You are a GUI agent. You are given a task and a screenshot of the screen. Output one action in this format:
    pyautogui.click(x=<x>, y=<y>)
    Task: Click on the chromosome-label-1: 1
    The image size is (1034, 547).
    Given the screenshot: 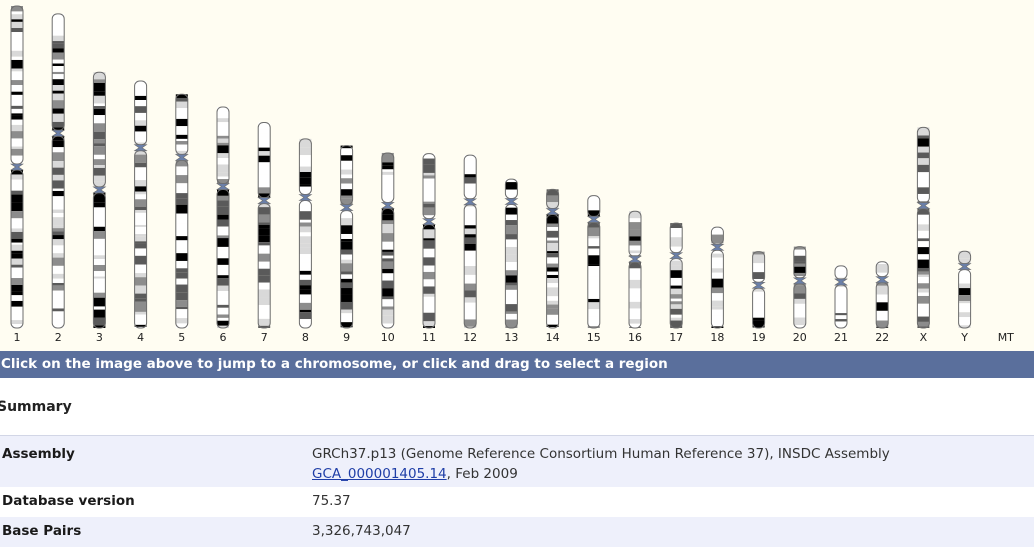 What is the action you would take?
    pyautogui.click(x=17, y=337)
    